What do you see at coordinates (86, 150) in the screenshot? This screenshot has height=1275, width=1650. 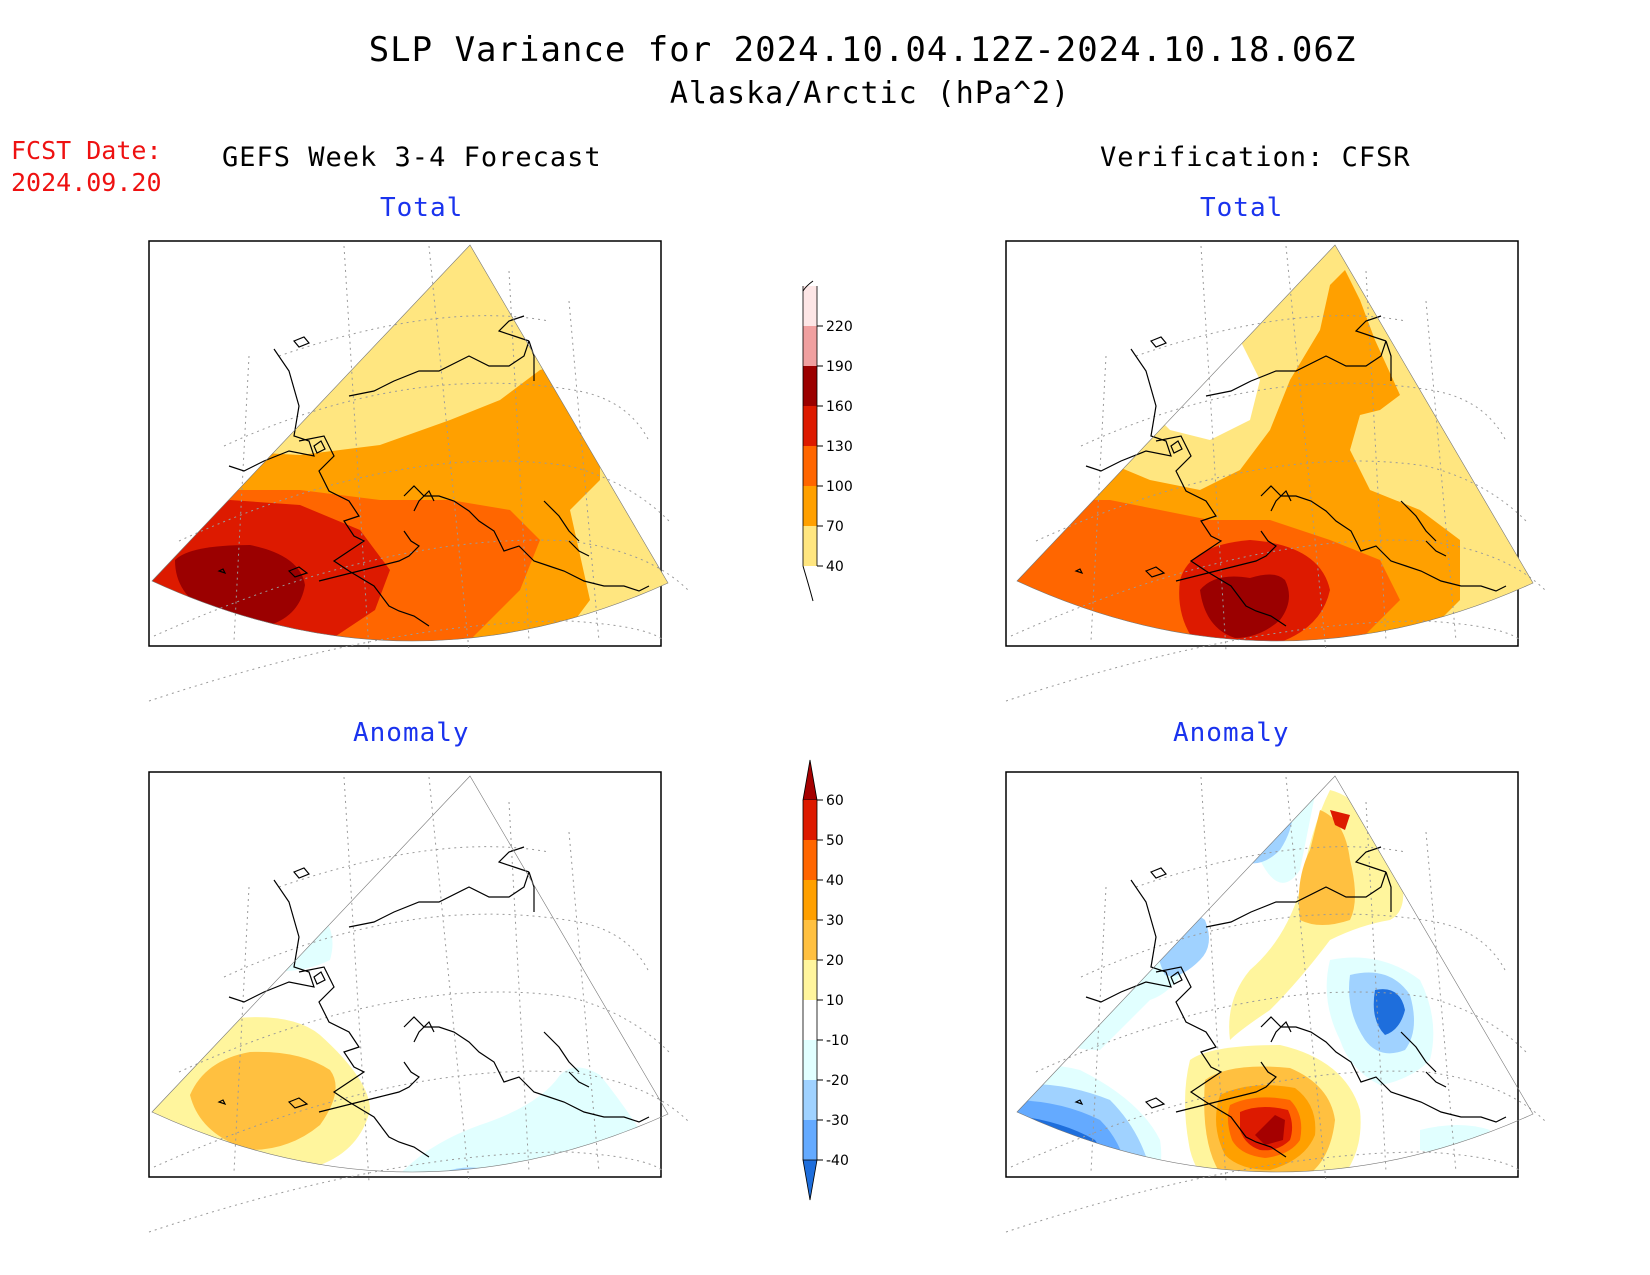 I see `forecast-date-label: FCST Date:` at bounding box center [86, 150].